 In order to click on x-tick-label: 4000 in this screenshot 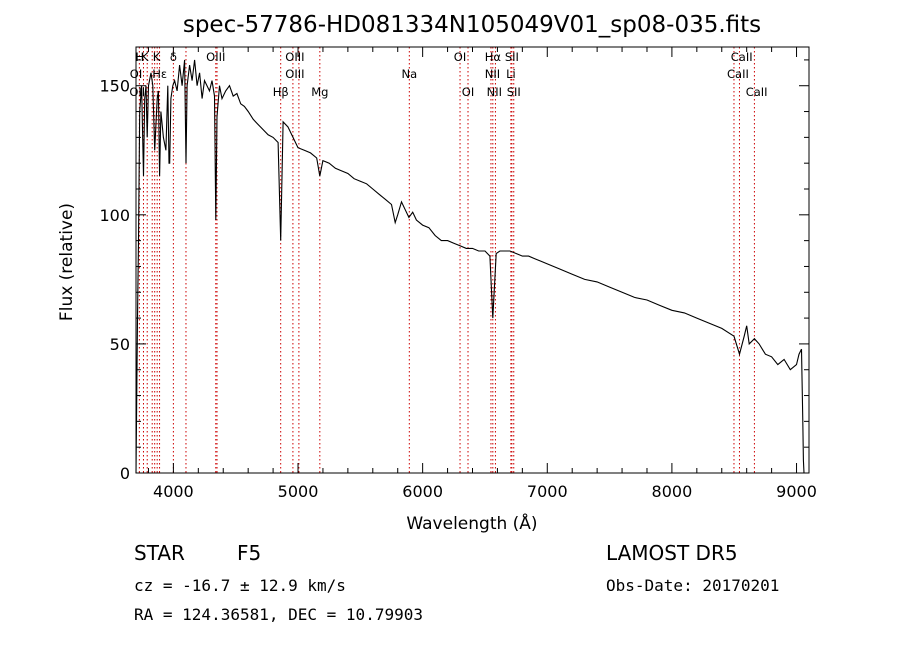, I will do `click(173, 491)`.